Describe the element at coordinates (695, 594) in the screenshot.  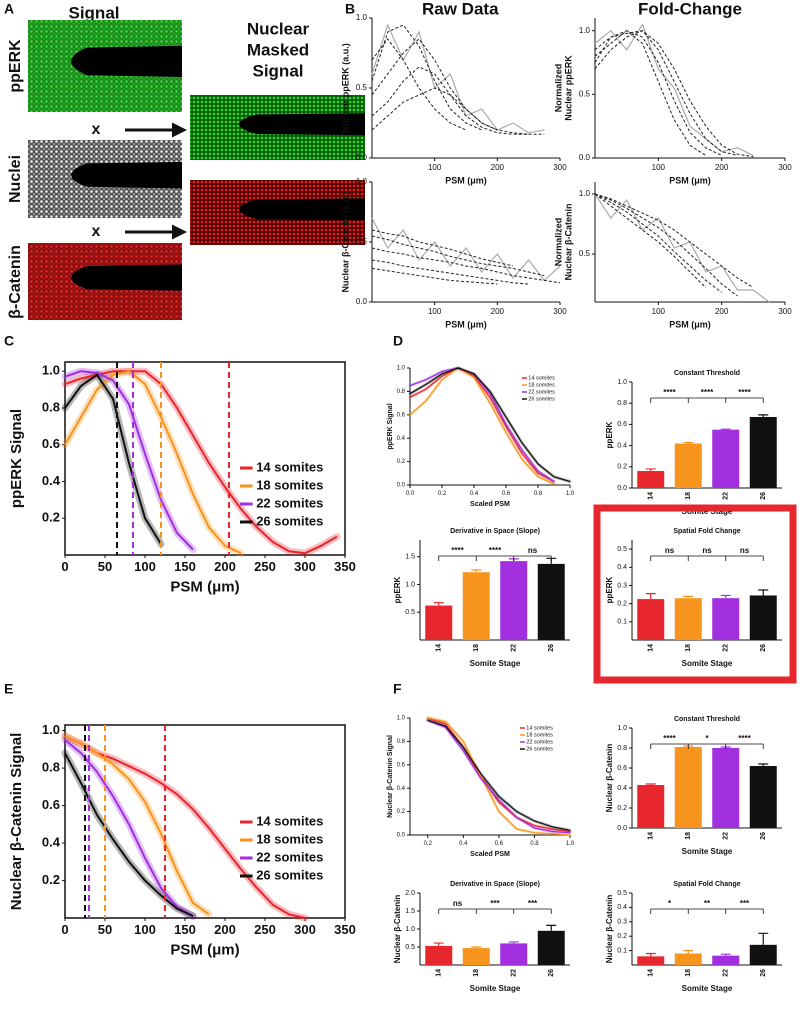
I see `highlight-box` at that location.